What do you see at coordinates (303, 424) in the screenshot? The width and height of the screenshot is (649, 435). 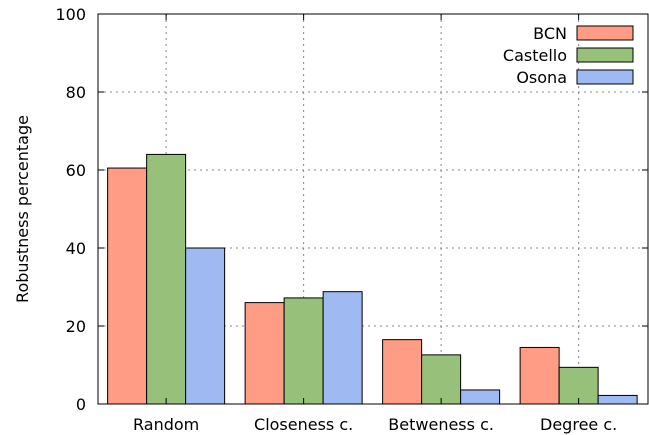 I see `x-tick-label: Closeness c.` at bounding box center [303, 424].